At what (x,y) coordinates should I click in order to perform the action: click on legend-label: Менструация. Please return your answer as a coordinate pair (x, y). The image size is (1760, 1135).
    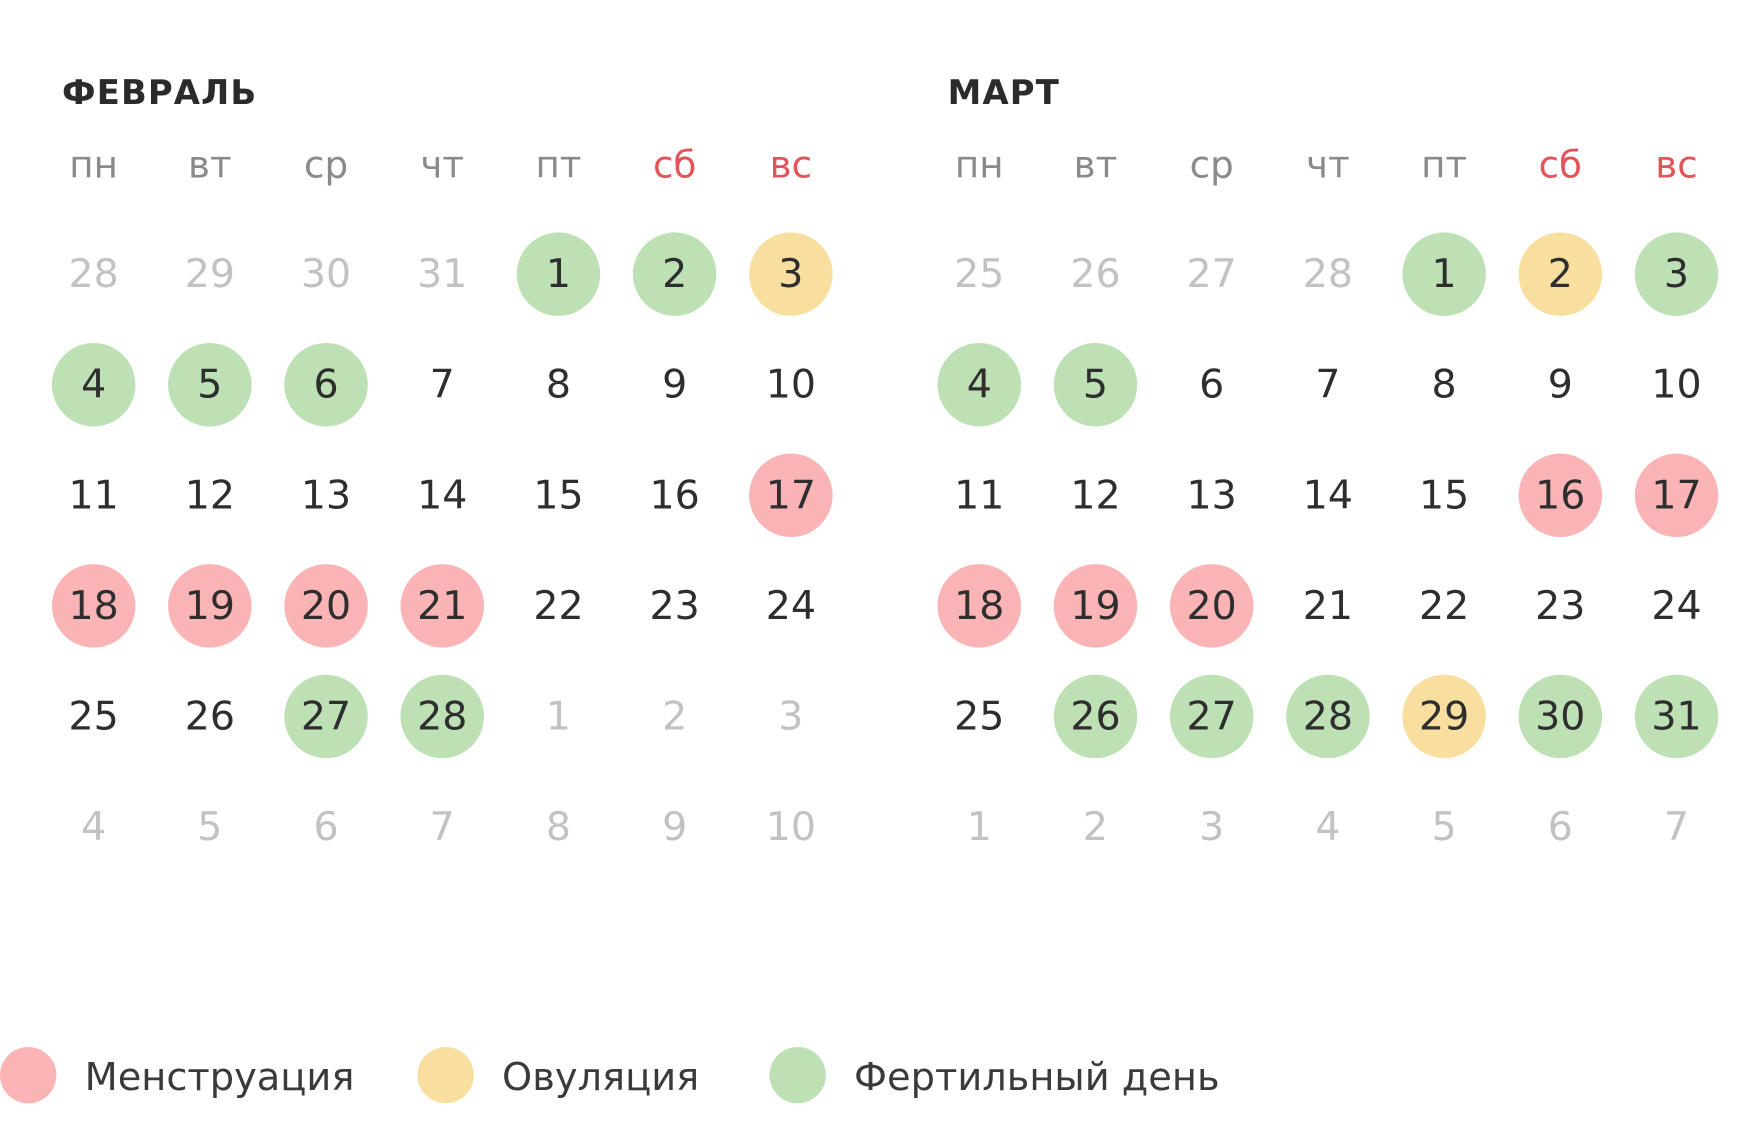
    Looking at the image, I should click on (220, 1077).